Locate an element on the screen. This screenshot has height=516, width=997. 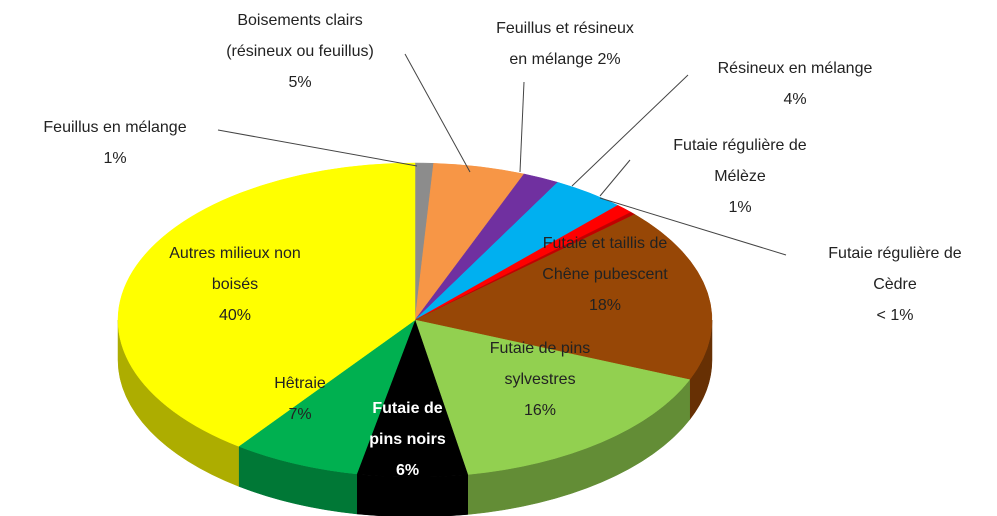
data-label: Futaie régulière de Mélèze 1% is located at coordinates (740, 176).